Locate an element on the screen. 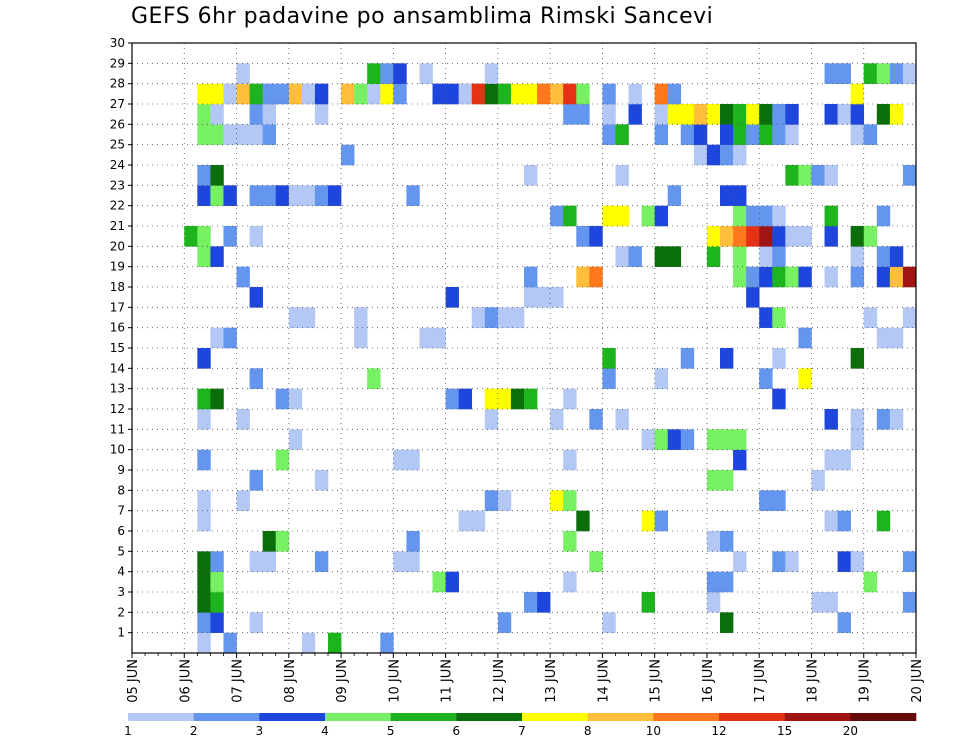 The width and height of the screenshot is (960, 742). y-tick-label: 8 is located at coordinates (121, 490).